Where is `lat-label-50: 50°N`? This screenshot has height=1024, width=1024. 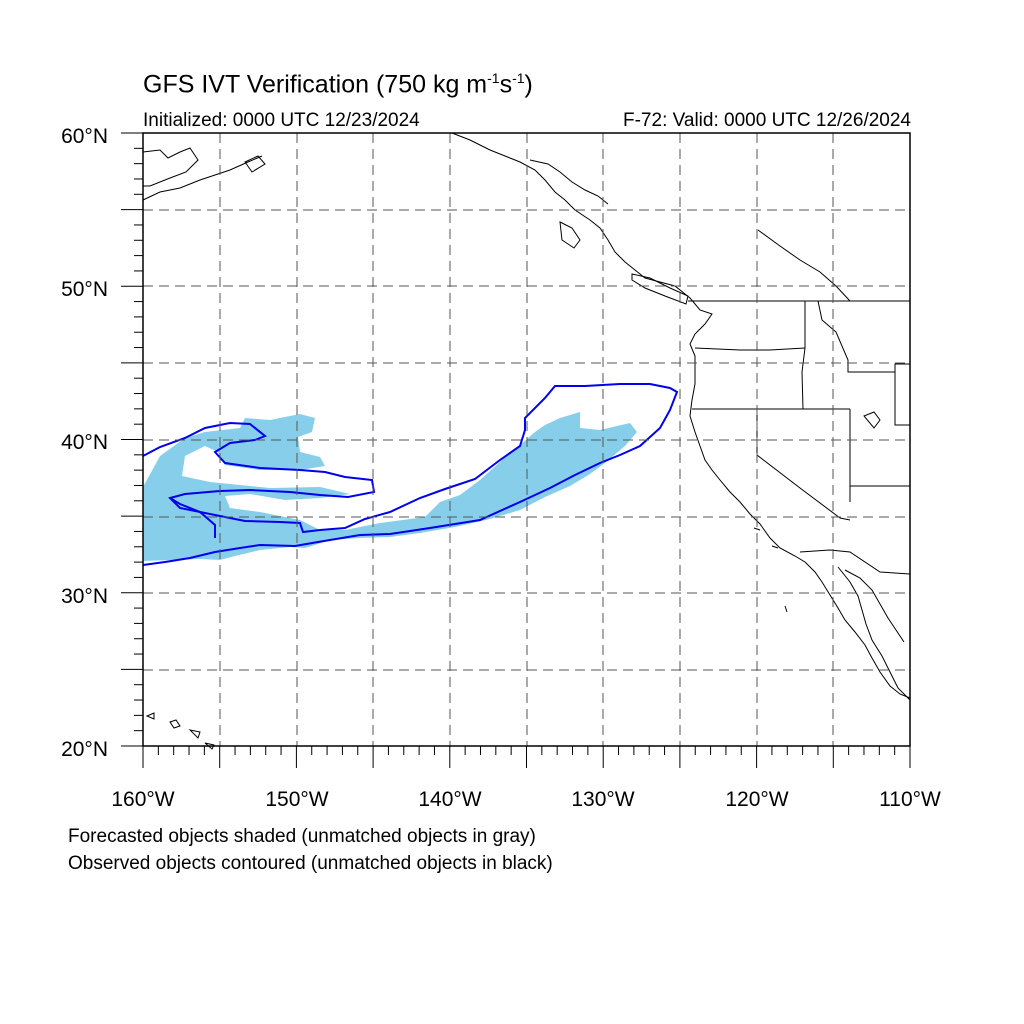 lat-label-50: 50°N is located at coordinates (84, 289).